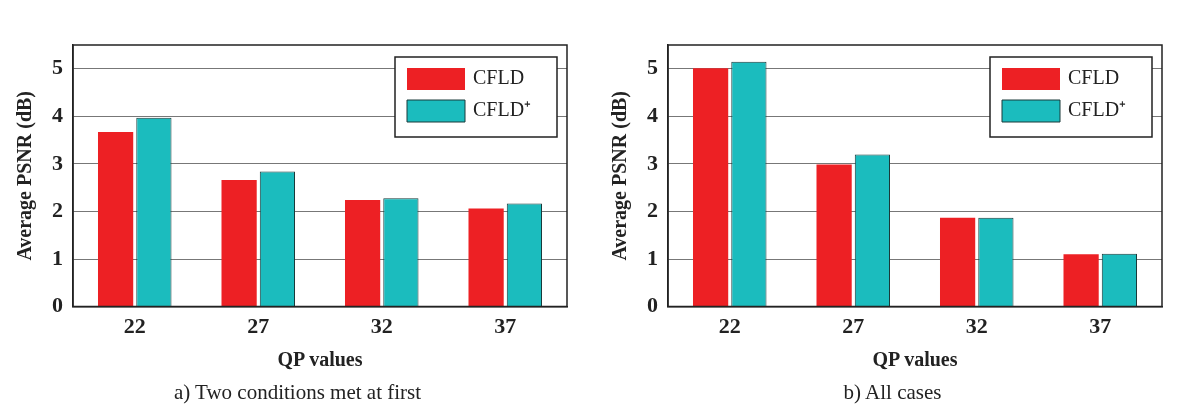 Image resolution: width=1190 pixels, height=417 pixels. What do you see at coordinates (892, 392) in the screenshot?
I see `text: b) All cases` at bounding box center [892, 392].